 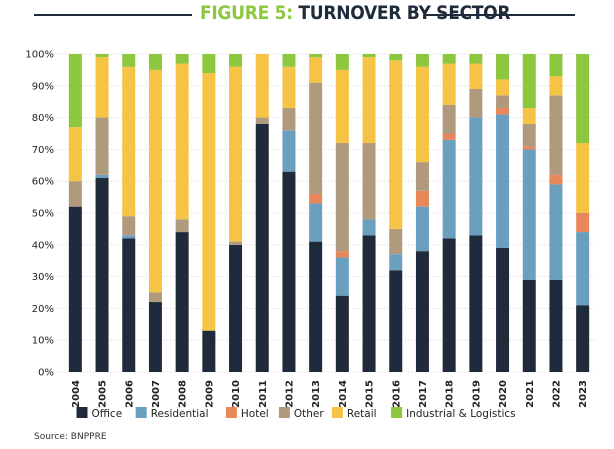 I want to click on x-tick-label: 2005, so click(x=103, y=394).